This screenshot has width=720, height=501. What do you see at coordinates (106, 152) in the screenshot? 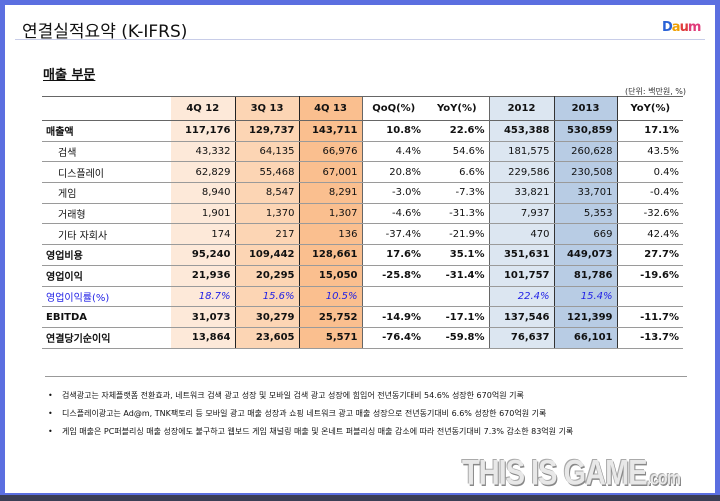
I see `row-label: 검색` at bounding box center [106, 152].